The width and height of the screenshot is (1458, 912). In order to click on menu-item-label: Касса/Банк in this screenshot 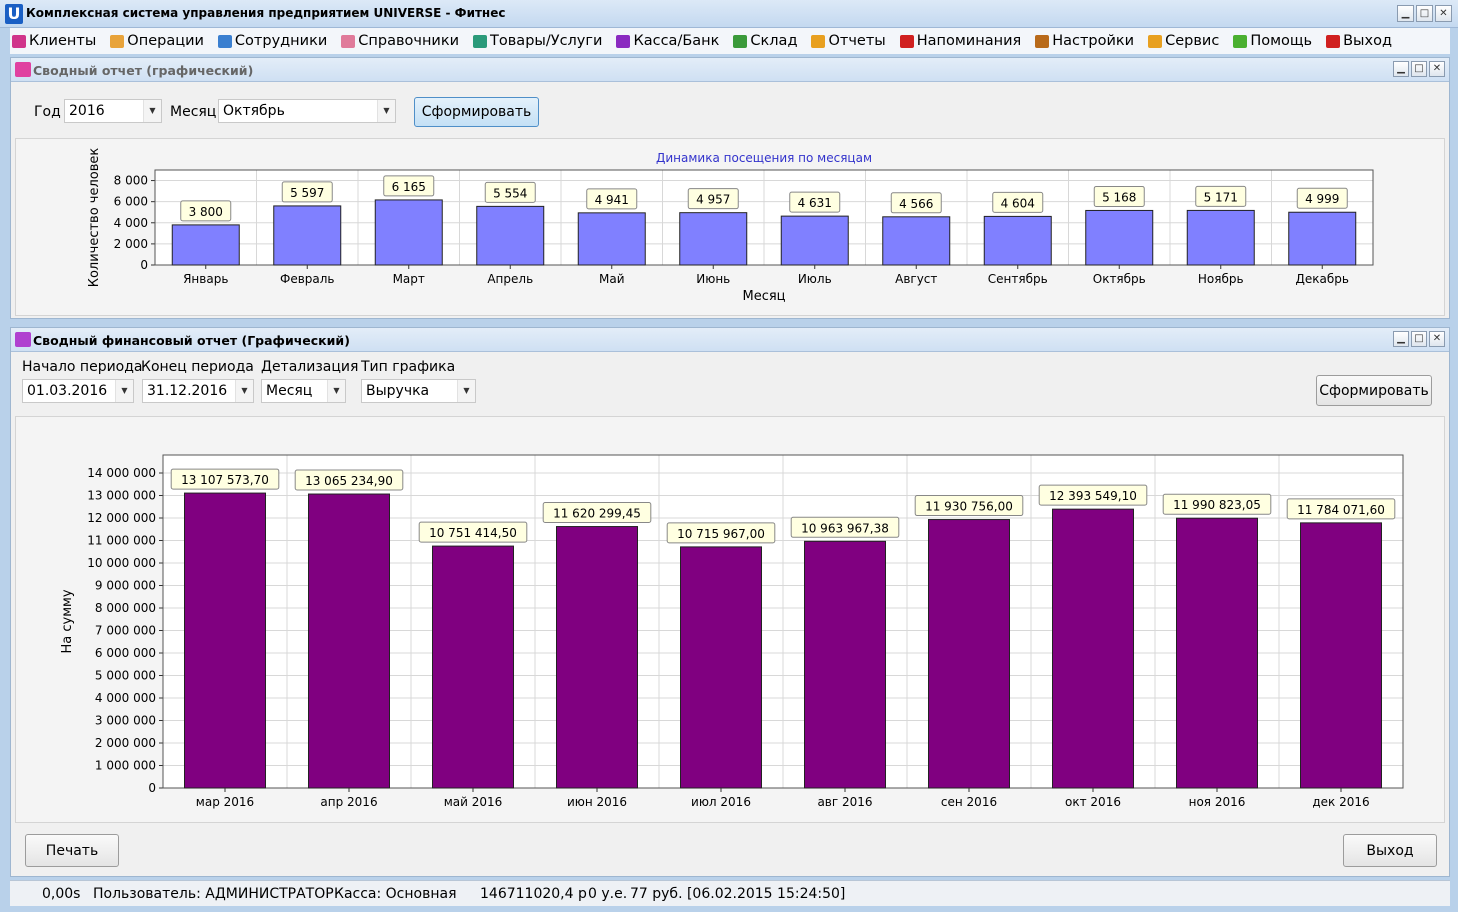, I will do `click(676, 41)`.